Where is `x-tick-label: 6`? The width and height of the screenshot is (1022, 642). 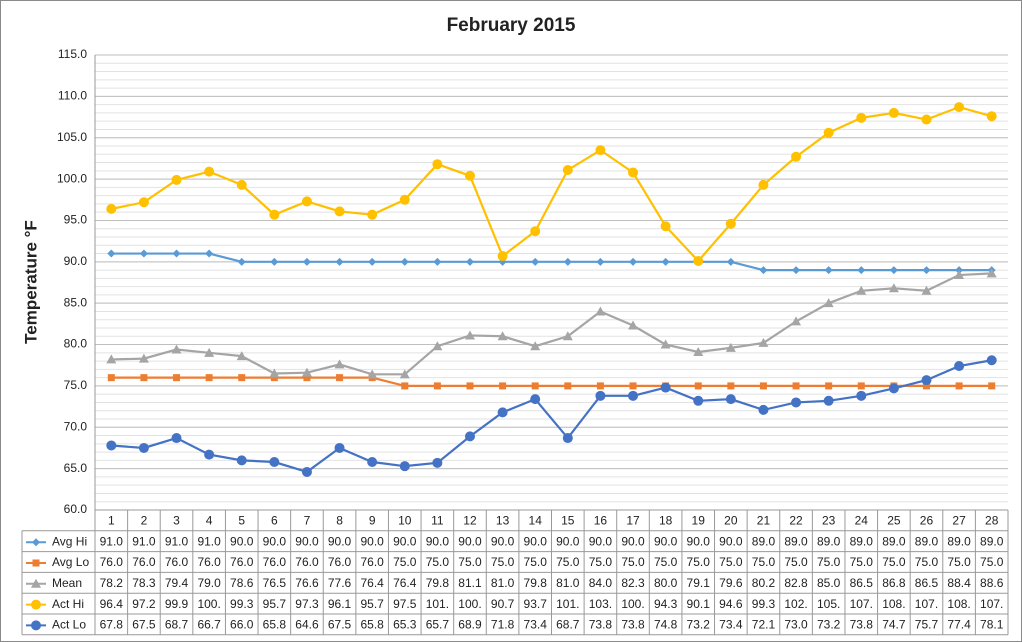
x-tick-label: 6 is located at coordinates (274, 521).